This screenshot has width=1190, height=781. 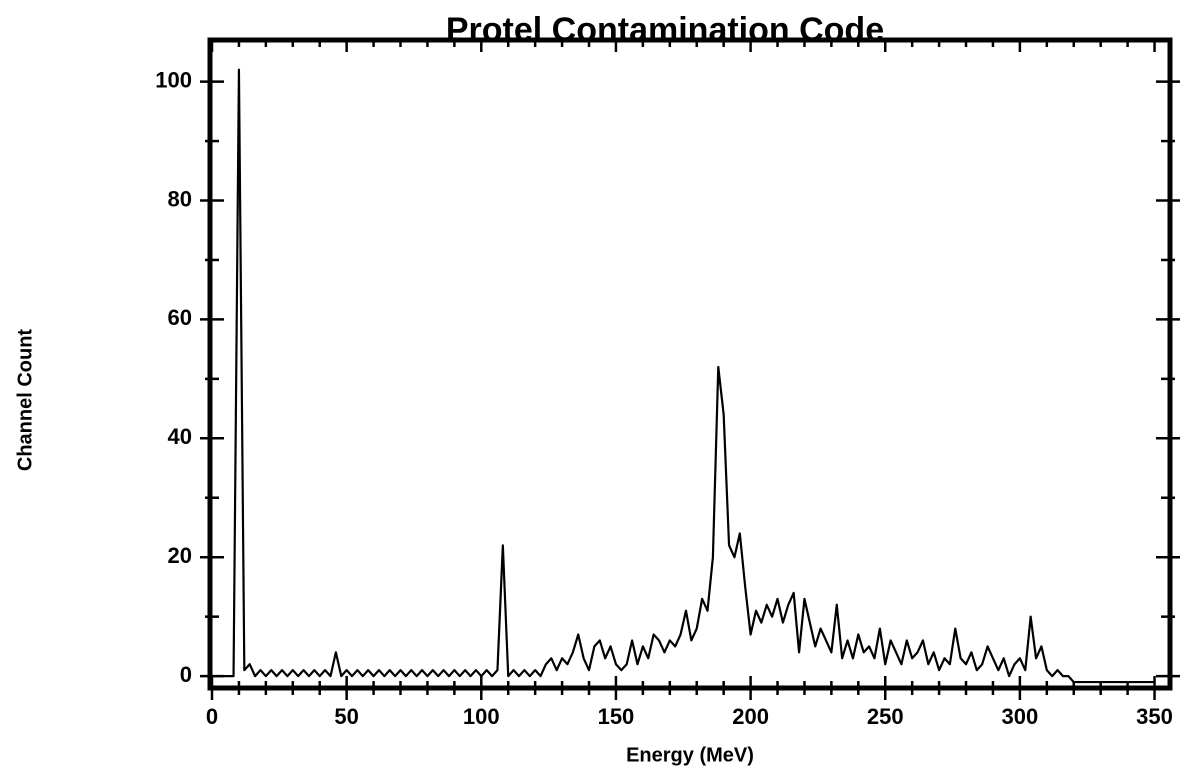 I want to click on x-tick-label: 250, so click(x=885, y=716).